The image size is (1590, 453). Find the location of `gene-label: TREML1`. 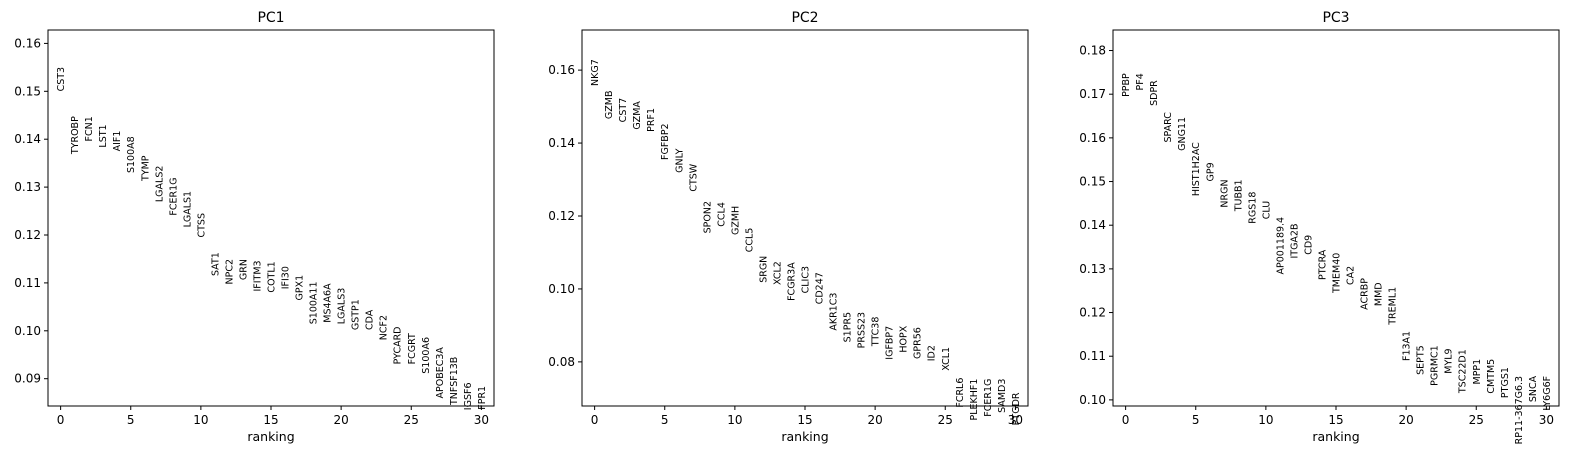

gene-label: TREML1 is located at coordinates (1393, 306).